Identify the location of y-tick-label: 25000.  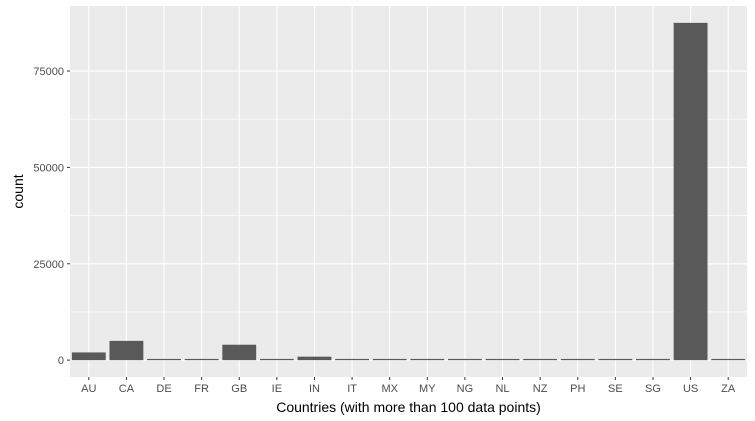
(48, 265).